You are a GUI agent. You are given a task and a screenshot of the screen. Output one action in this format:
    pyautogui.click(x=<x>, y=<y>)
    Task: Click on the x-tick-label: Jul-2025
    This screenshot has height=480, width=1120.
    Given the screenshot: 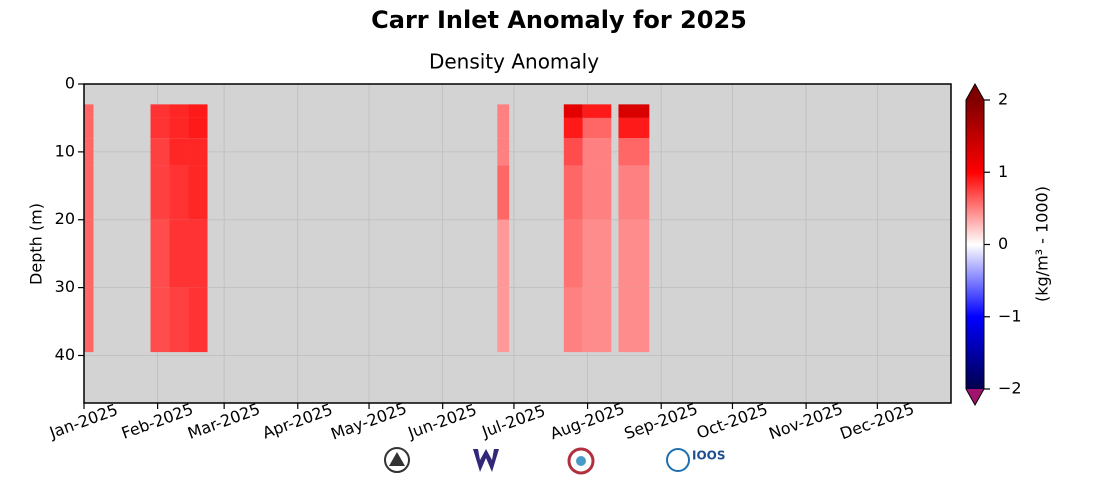 What is the action you would take?
    pyautogui.click(x=512, y=421)
    